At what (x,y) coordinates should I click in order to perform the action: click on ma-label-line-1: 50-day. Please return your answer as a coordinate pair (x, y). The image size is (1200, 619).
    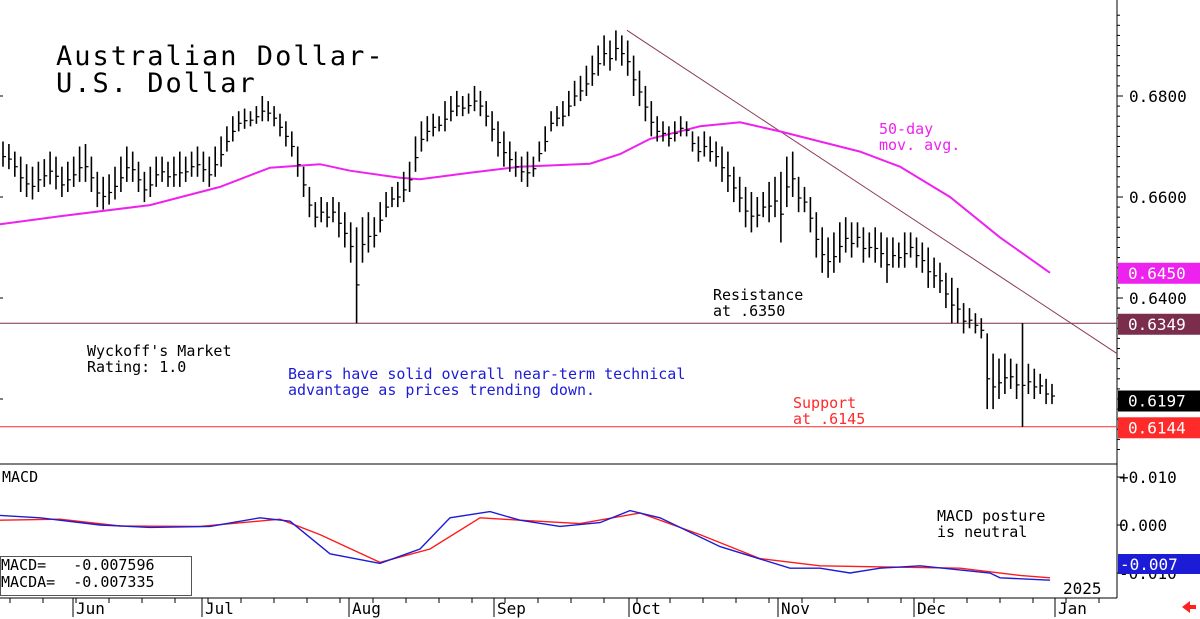
    Looking at the image, I should click on (906, 129).